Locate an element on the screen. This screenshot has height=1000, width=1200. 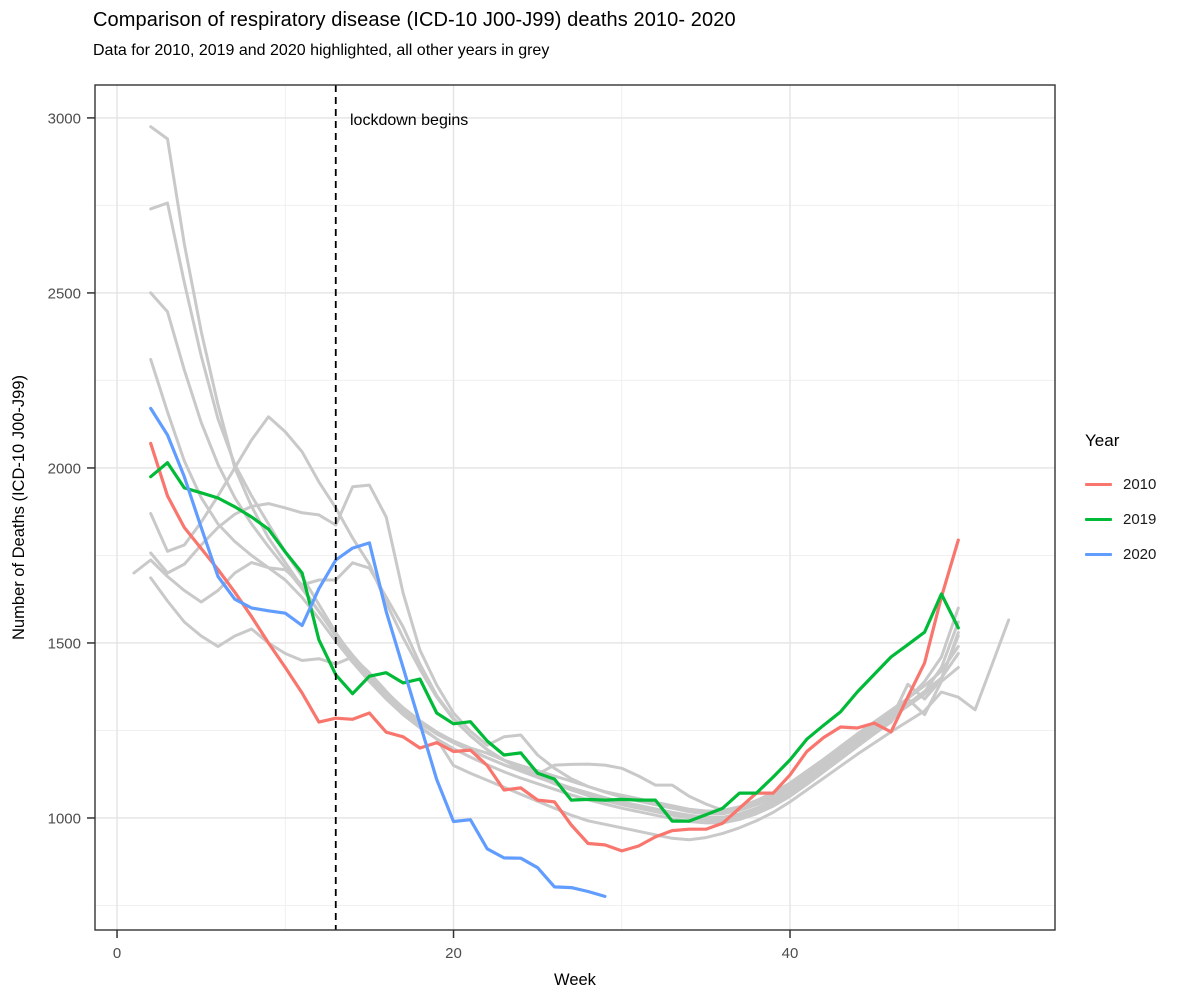
lockdown-annotation: lockdown begins is located at coordinates (409, 120).